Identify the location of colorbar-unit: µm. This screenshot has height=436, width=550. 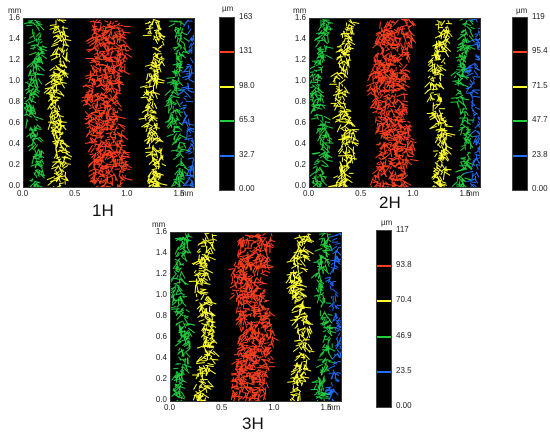
(522, 10).